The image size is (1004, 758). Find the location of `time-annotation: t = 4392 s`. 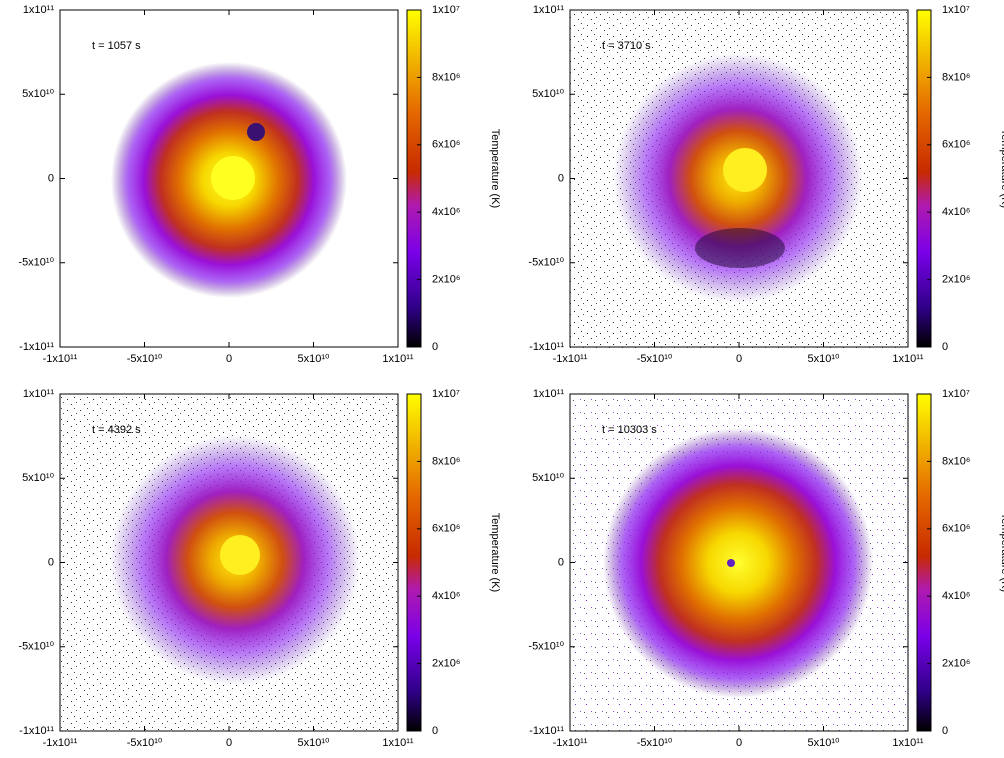

time-annotation: t = 4392 s is located at coordinates (116, 430).